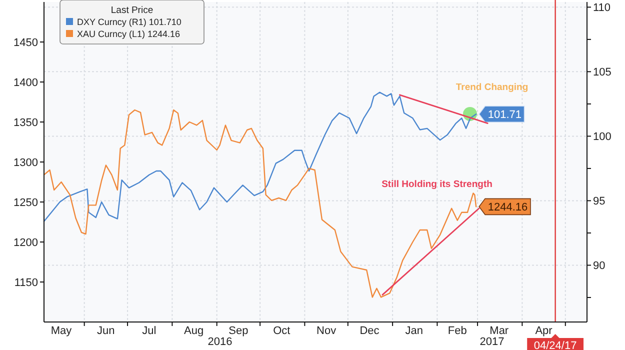 This screenshot has width=625, height=350. Describe the element at coordinates (26, 123) in the screenshot. I see `y-tick-label: 1350` at that location.